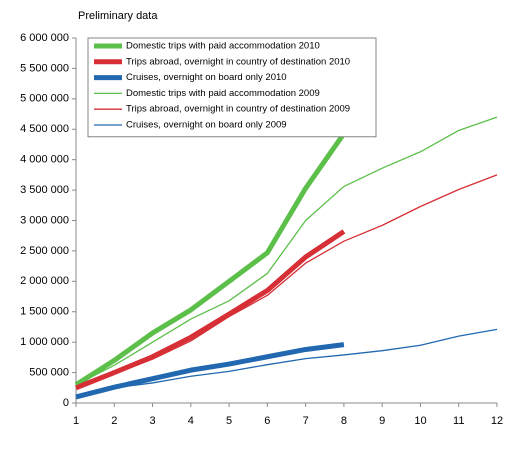  I want to click on y-tick-label: 0, so click(66, 403).